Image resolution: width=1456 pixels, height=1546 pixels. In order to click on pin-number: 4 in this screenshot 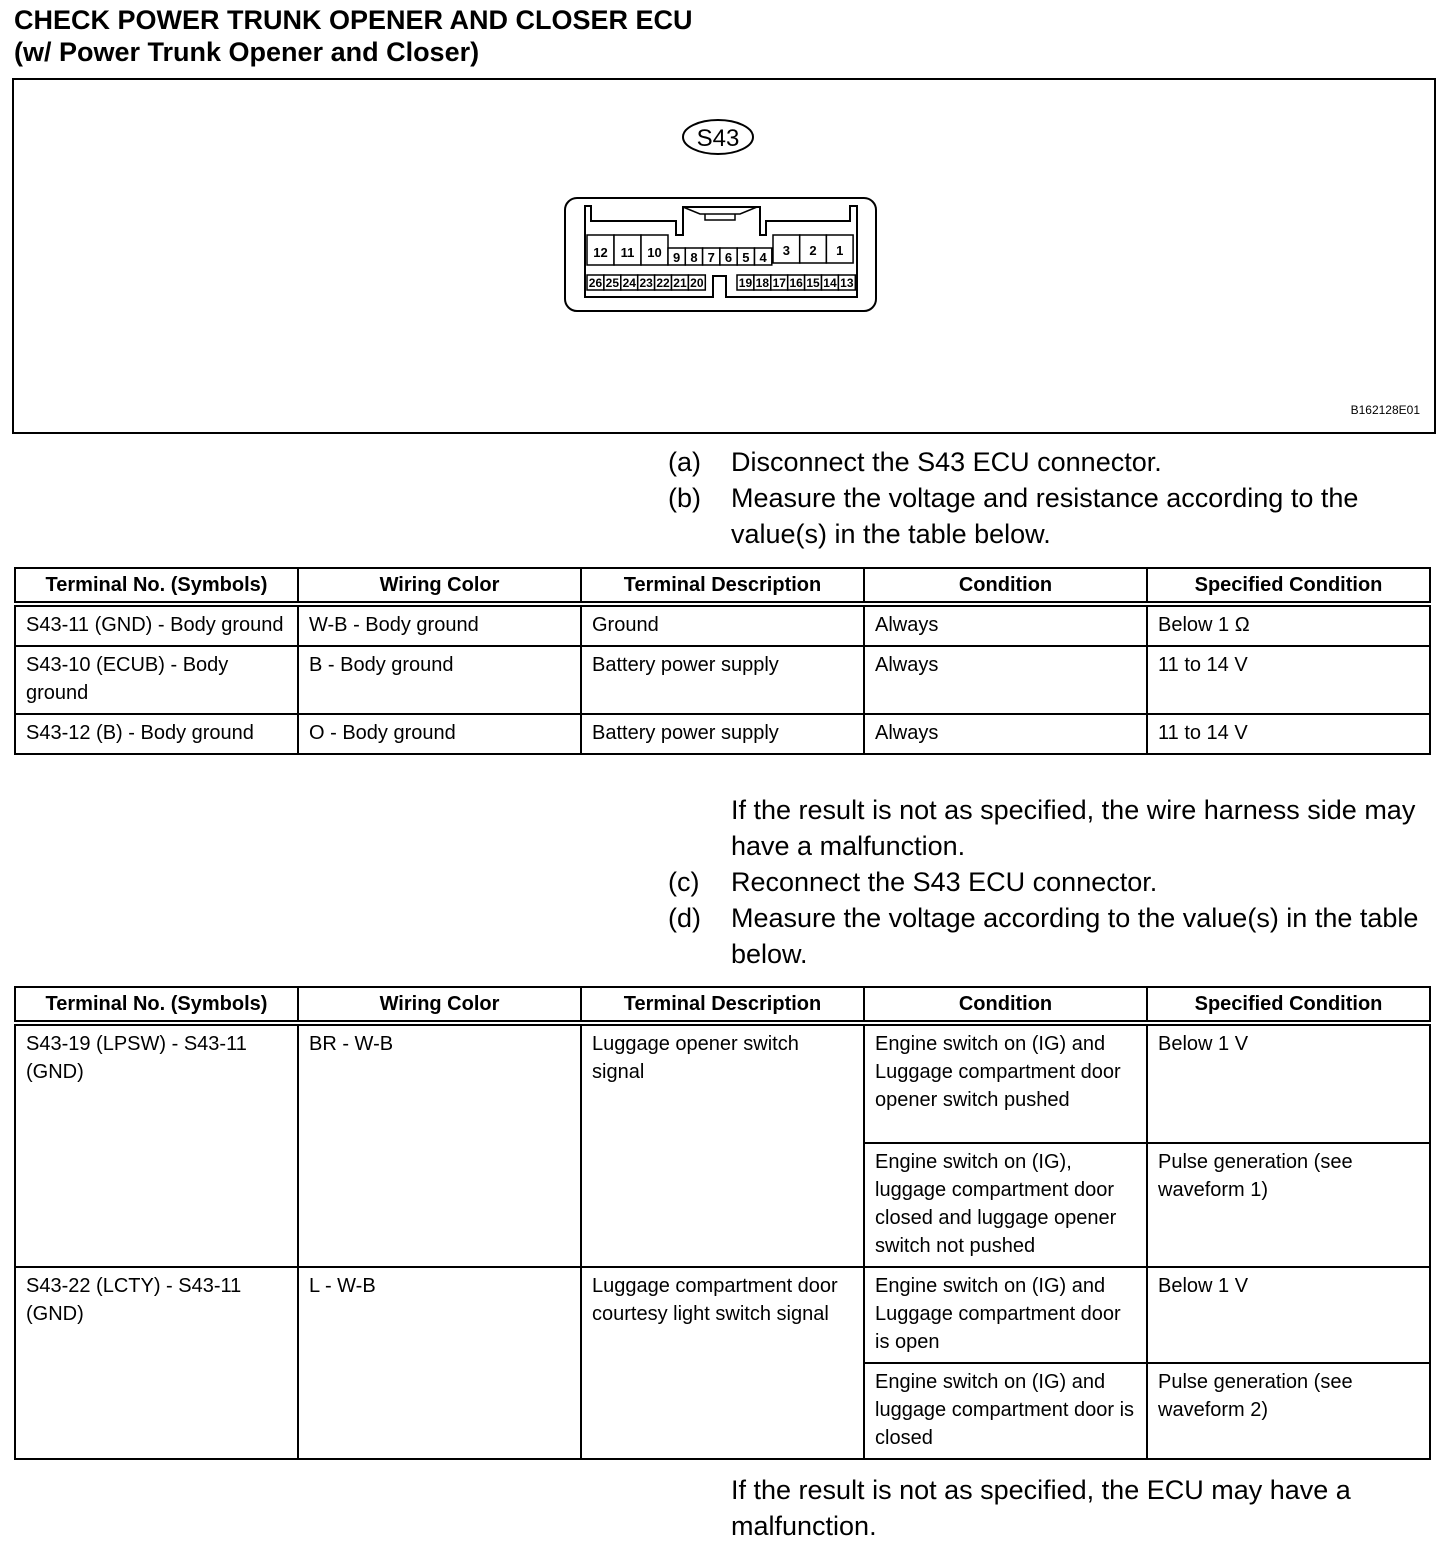, I will do `click(764, 257)`.